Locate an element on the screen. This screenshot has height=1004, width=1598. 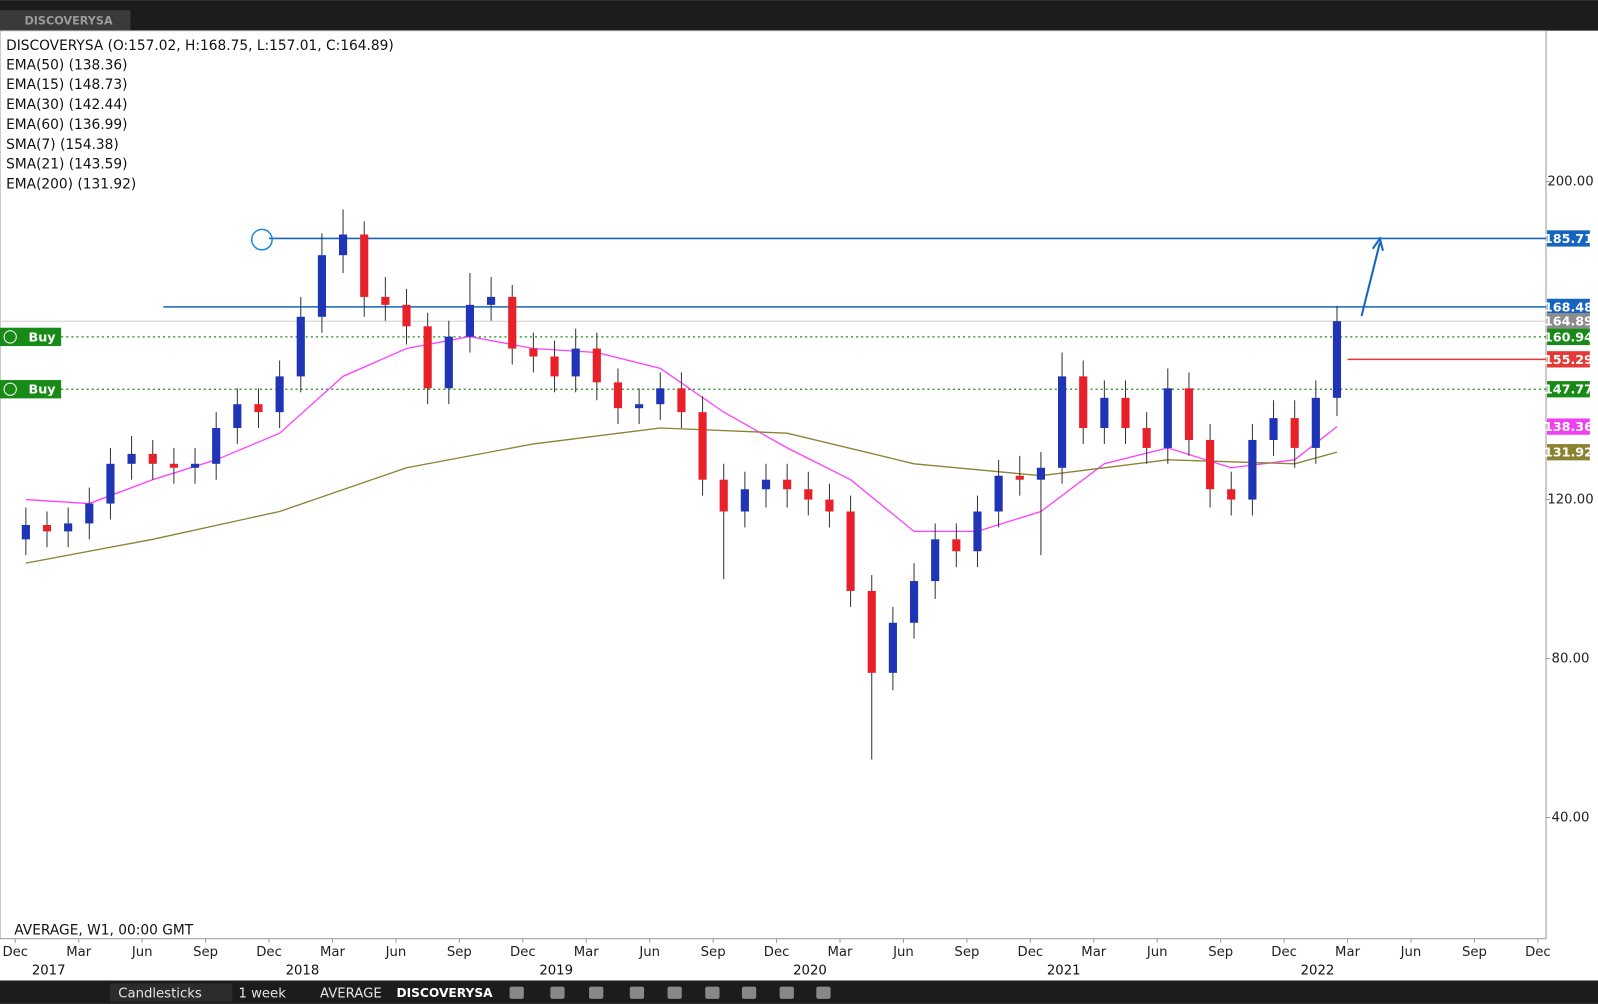
year-label: 2021 is located at coordinates (1064, 970).